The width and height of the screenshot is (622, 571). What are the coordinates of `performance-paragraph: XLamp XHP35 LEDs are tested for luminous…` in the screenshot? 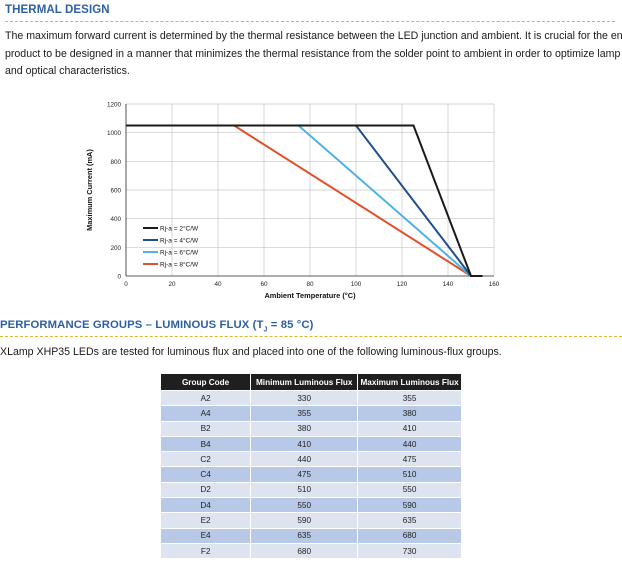 It's located at (251, 352).